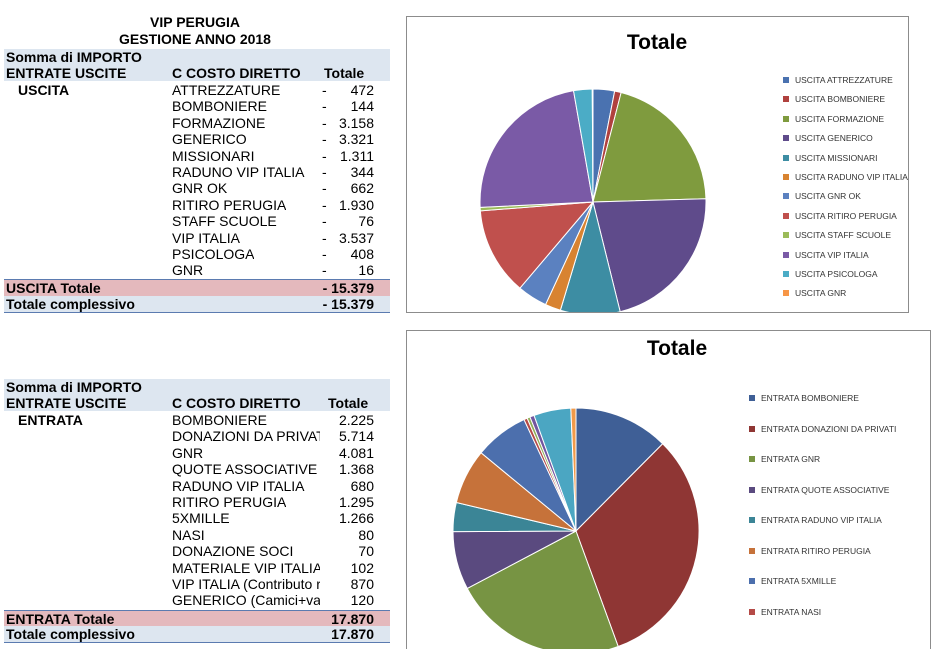 The height and width of the screenshot is (649, 941). I want to click on table-row: GNR - 16, so click(197, 270).